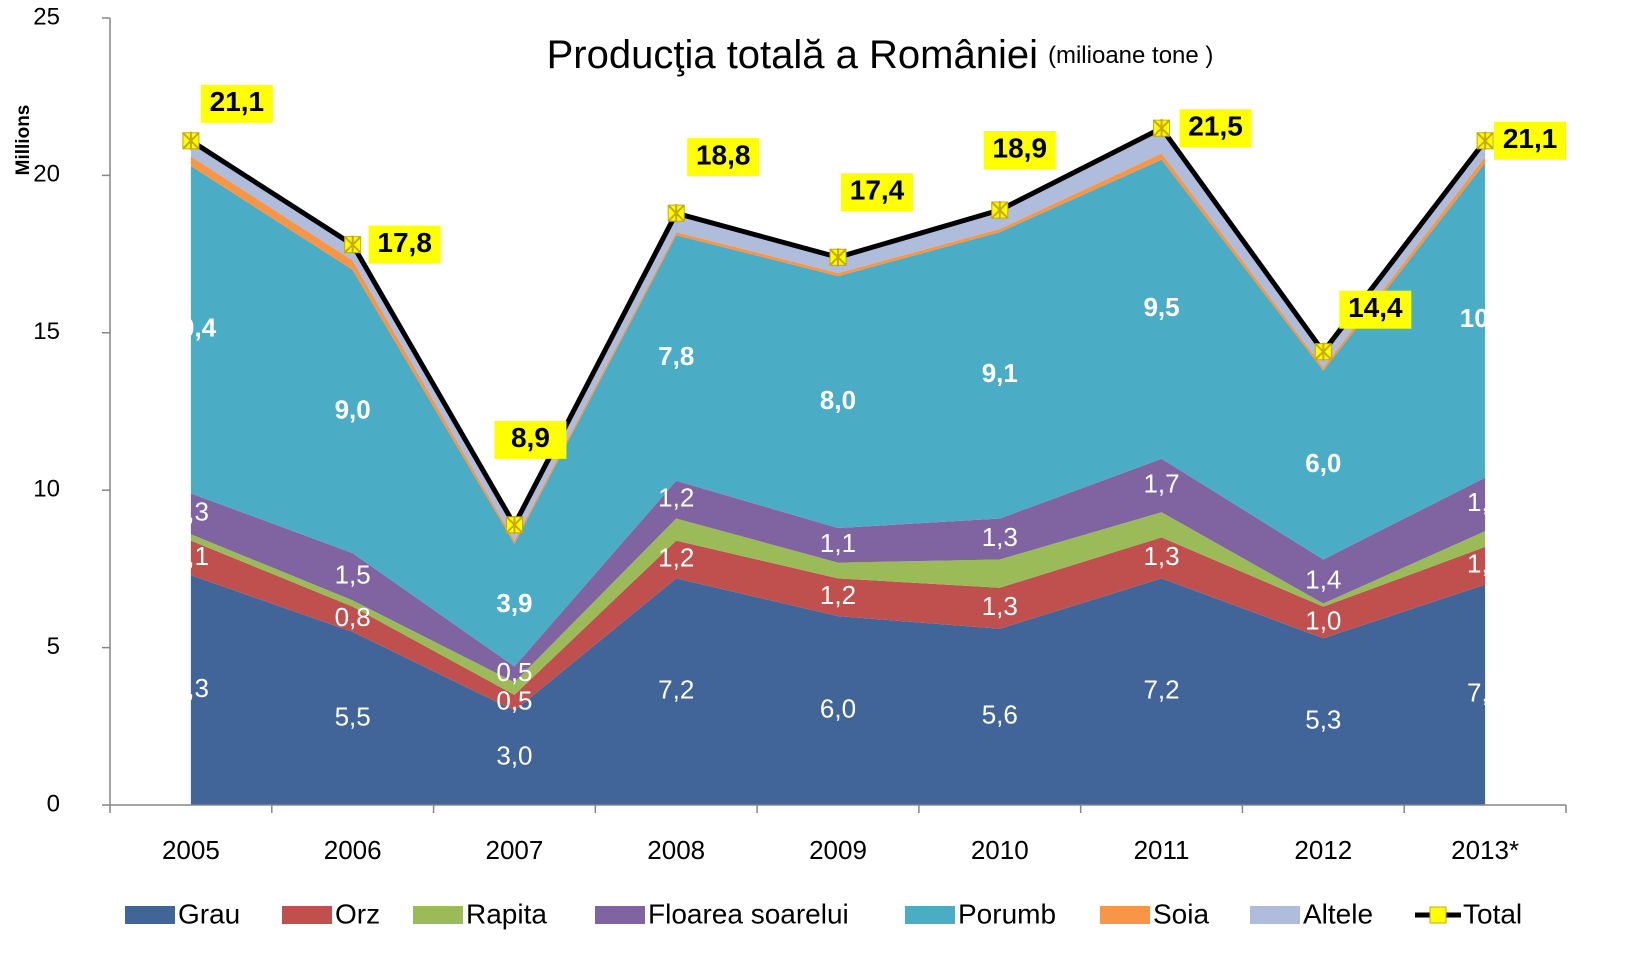  What do you see at coordinates (353, 716) in the screenshot?
I see `data-label: 5,5` at bounding box center [353, 716].